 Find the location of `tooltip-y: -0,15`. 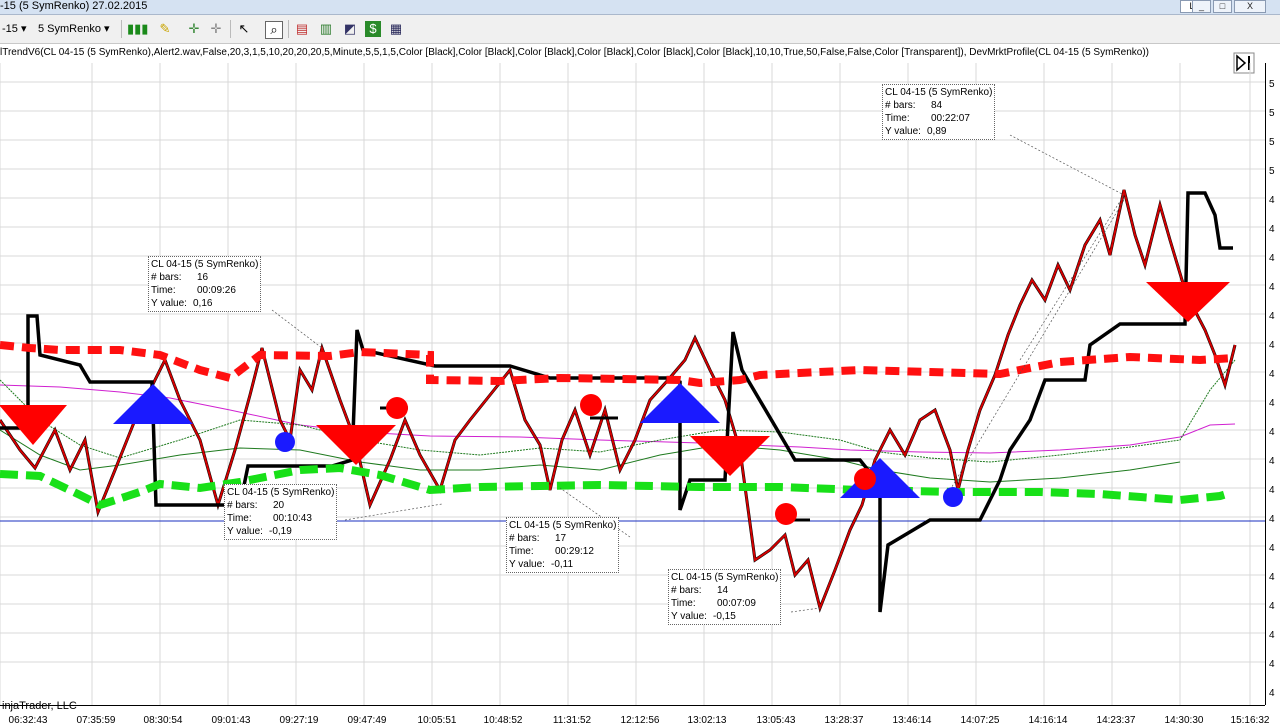

tooltip-y: -0,15 is located at coordinates (724, 616).